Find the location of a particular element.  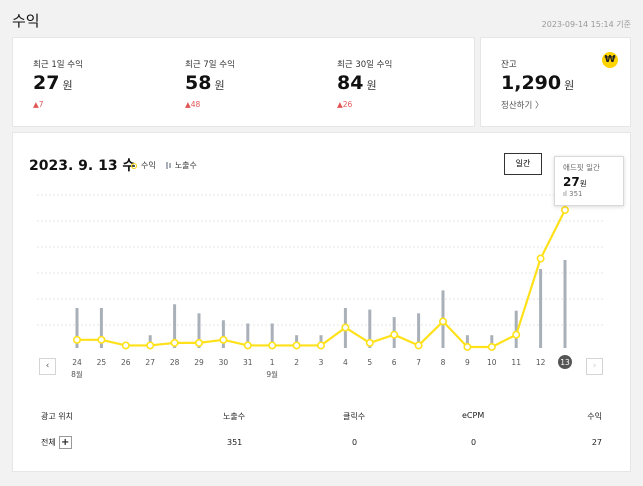

x-tick-label: 6 is located at coordinates (394, 362).